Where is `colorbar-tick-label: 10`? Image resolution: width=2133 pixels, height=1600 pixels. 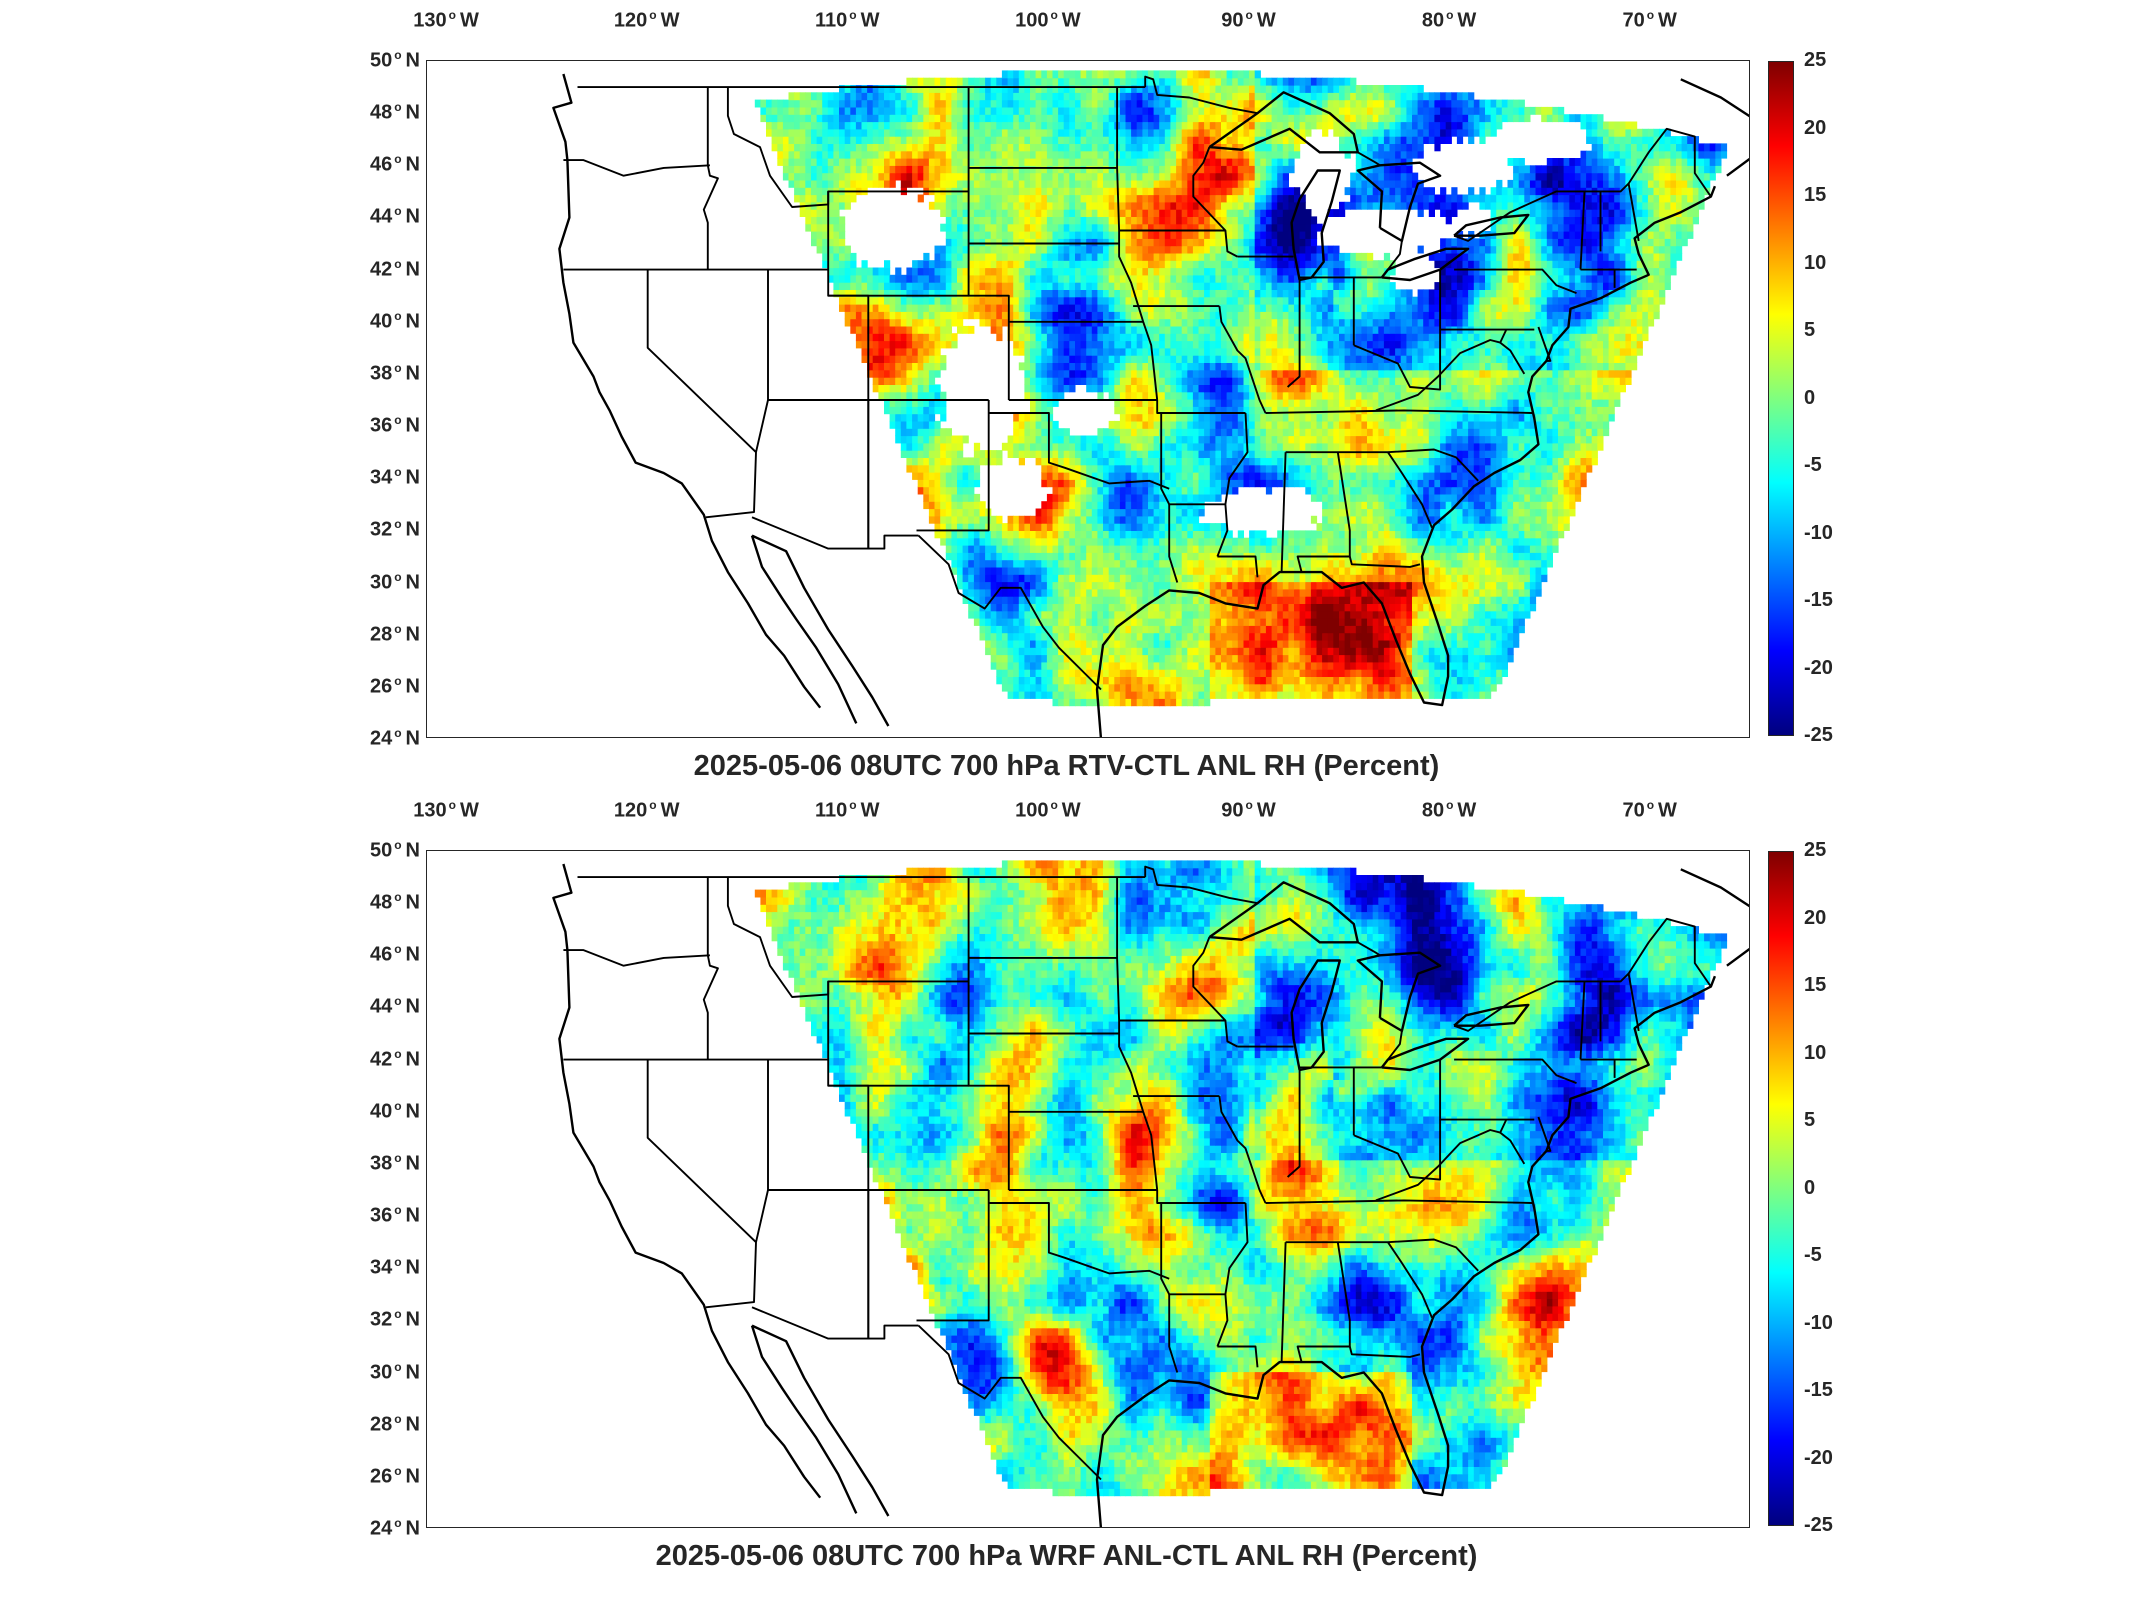 colorbar-tick-label: 10 is located at coordinates (1815, 263).